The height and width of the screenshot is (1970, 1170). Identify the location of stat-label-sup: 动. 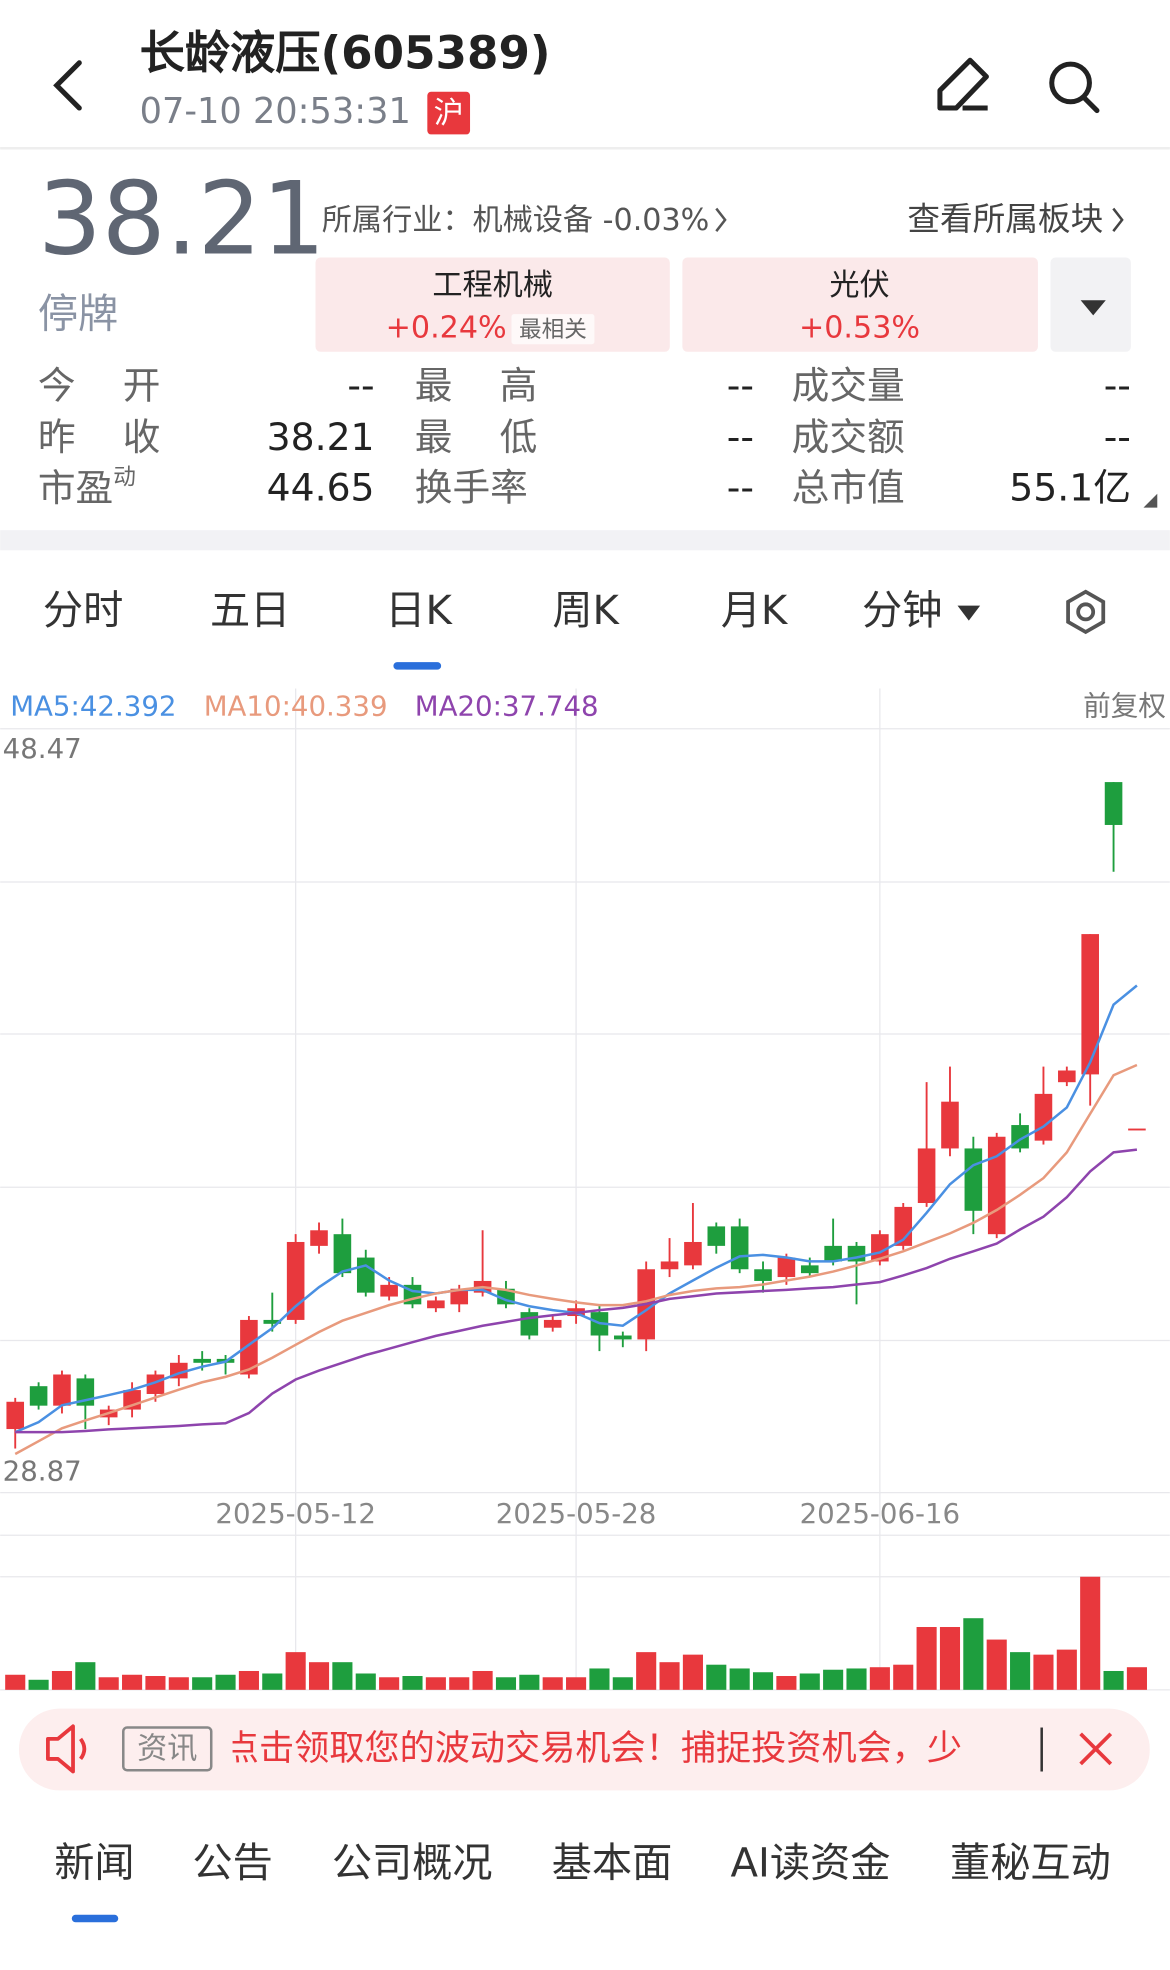
(124, 477).